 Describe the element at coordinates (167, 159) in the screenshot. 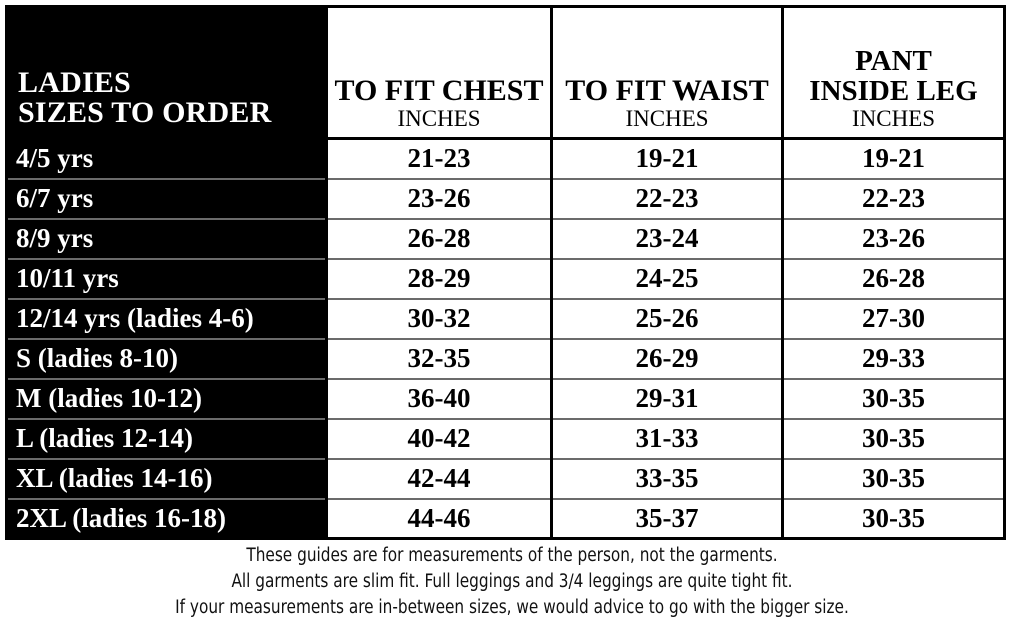

I see `cell-size: 4/5 yrs` at that location.